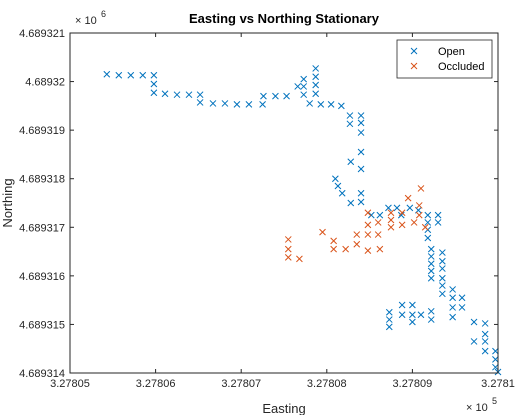 The height and width of the screenshot is (415, 527). Describe the element at coordinates (413, 384) in the screenshot. I see `x-tick-label: 3.27809` at that location.